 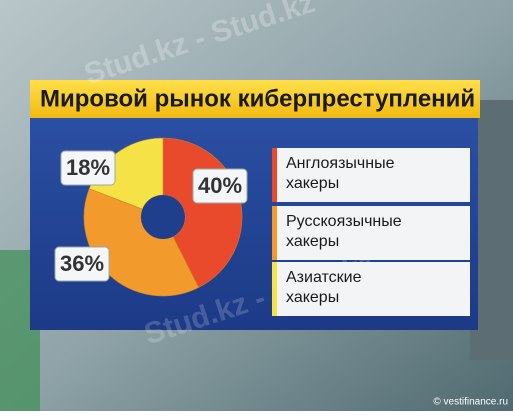 I want to click on chart-title: Мировой рынок киберпреступлений, so click(x=257, y=98).